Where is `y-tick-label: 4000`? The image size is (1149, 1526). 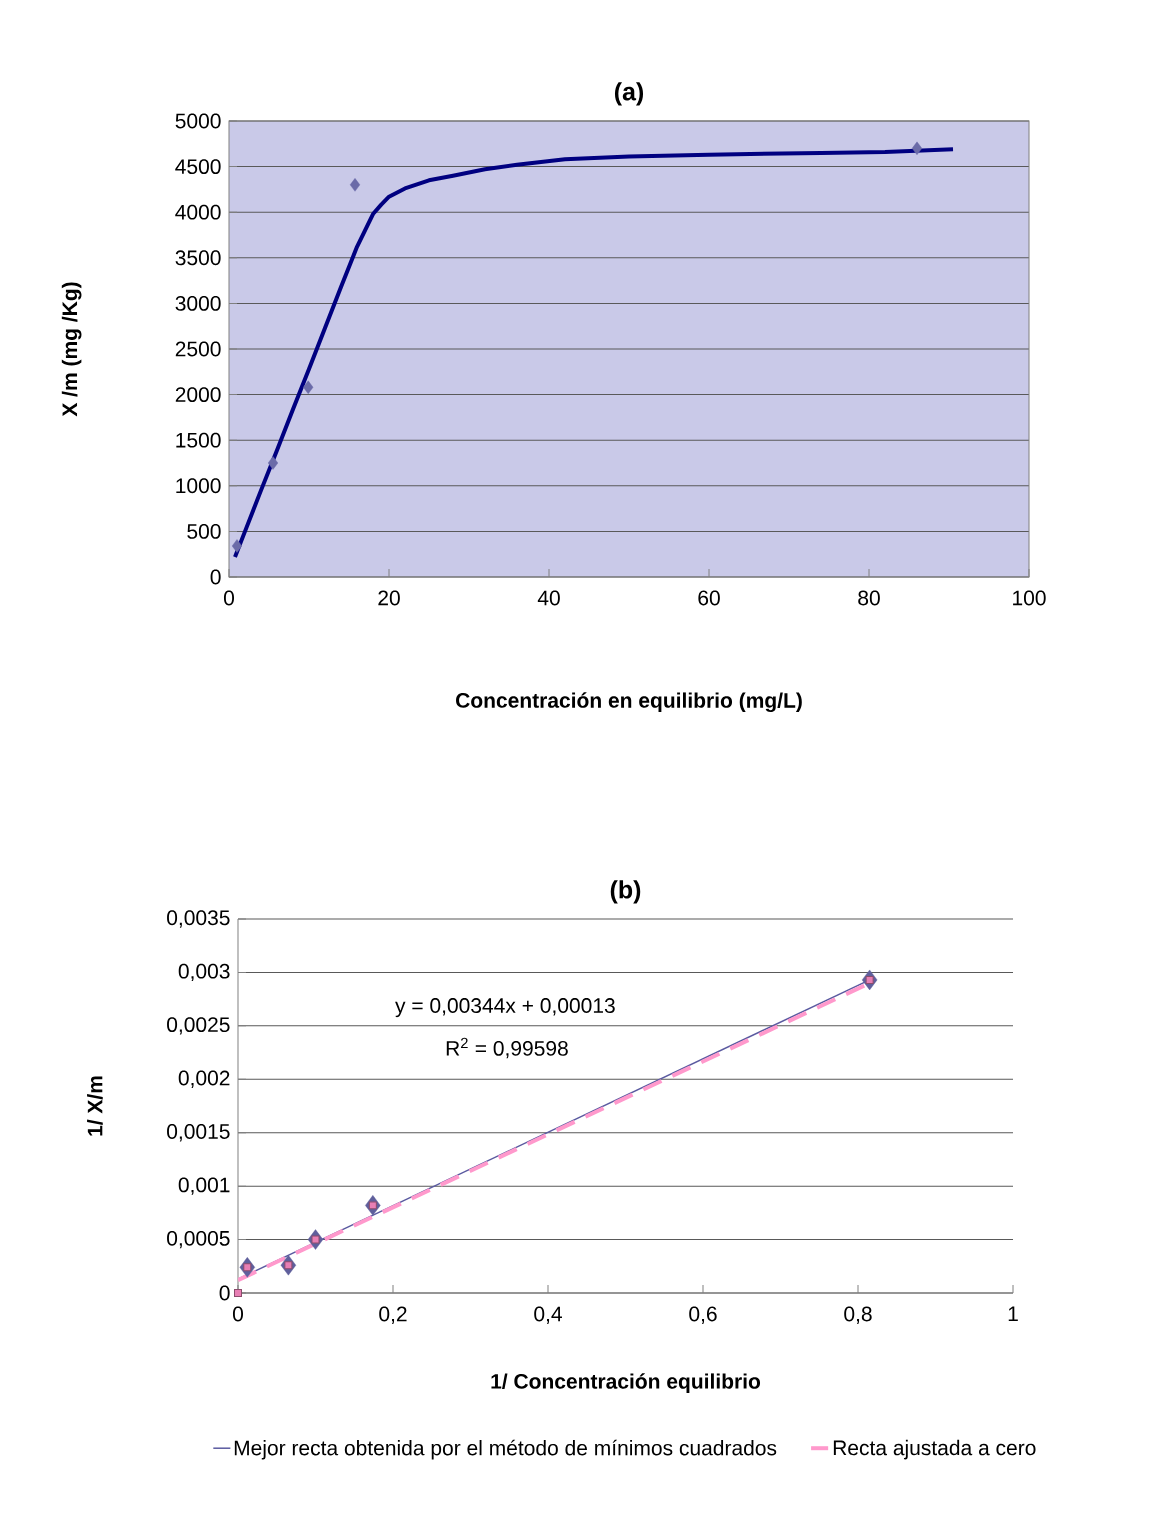
y-tick-label: 4000 is located at coordinates (198, 212).